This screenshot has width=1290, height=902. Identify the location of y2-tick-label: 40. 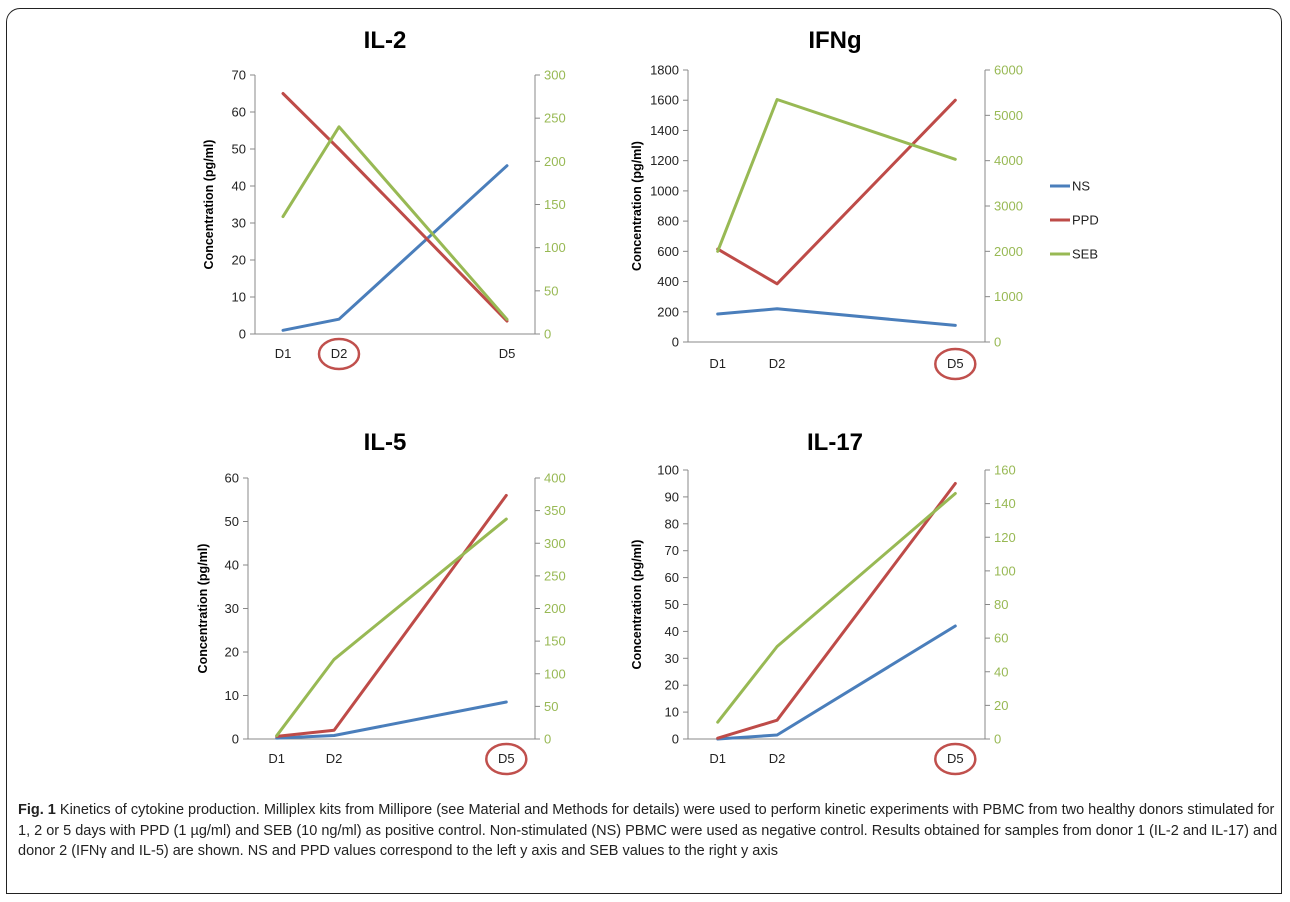
(1001, 671).